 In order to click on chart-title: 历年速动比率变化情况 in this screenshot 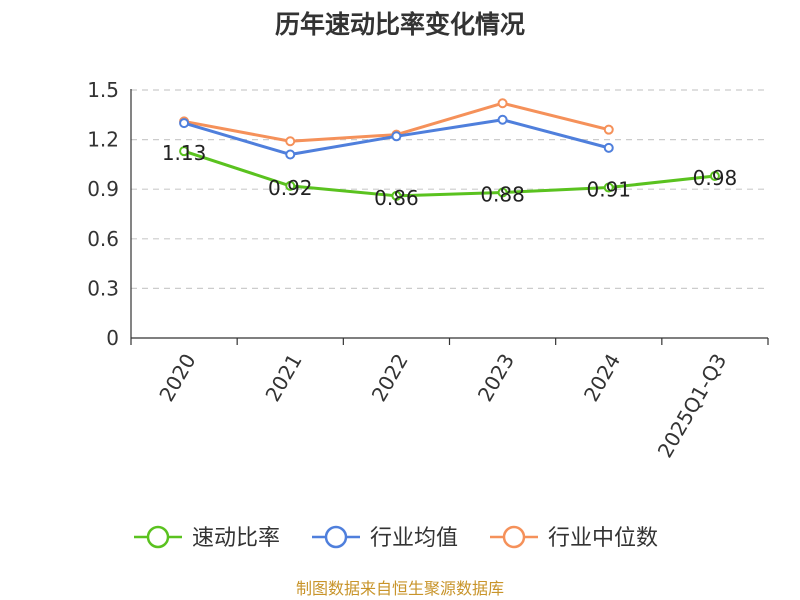, I will do `click(400, 24)`.